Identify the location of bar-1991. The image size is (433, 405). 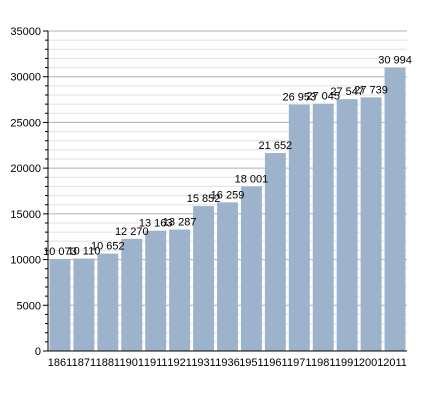
(347, 225).